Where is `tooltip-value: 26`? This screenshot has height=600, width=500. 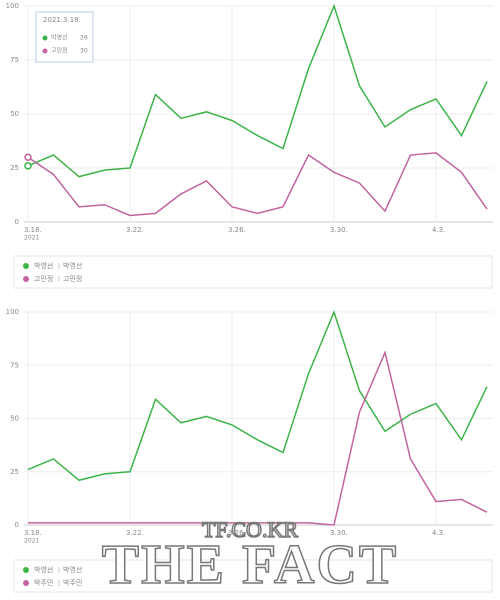 tooltip-value: 26 is located at coordinates (84, 38).